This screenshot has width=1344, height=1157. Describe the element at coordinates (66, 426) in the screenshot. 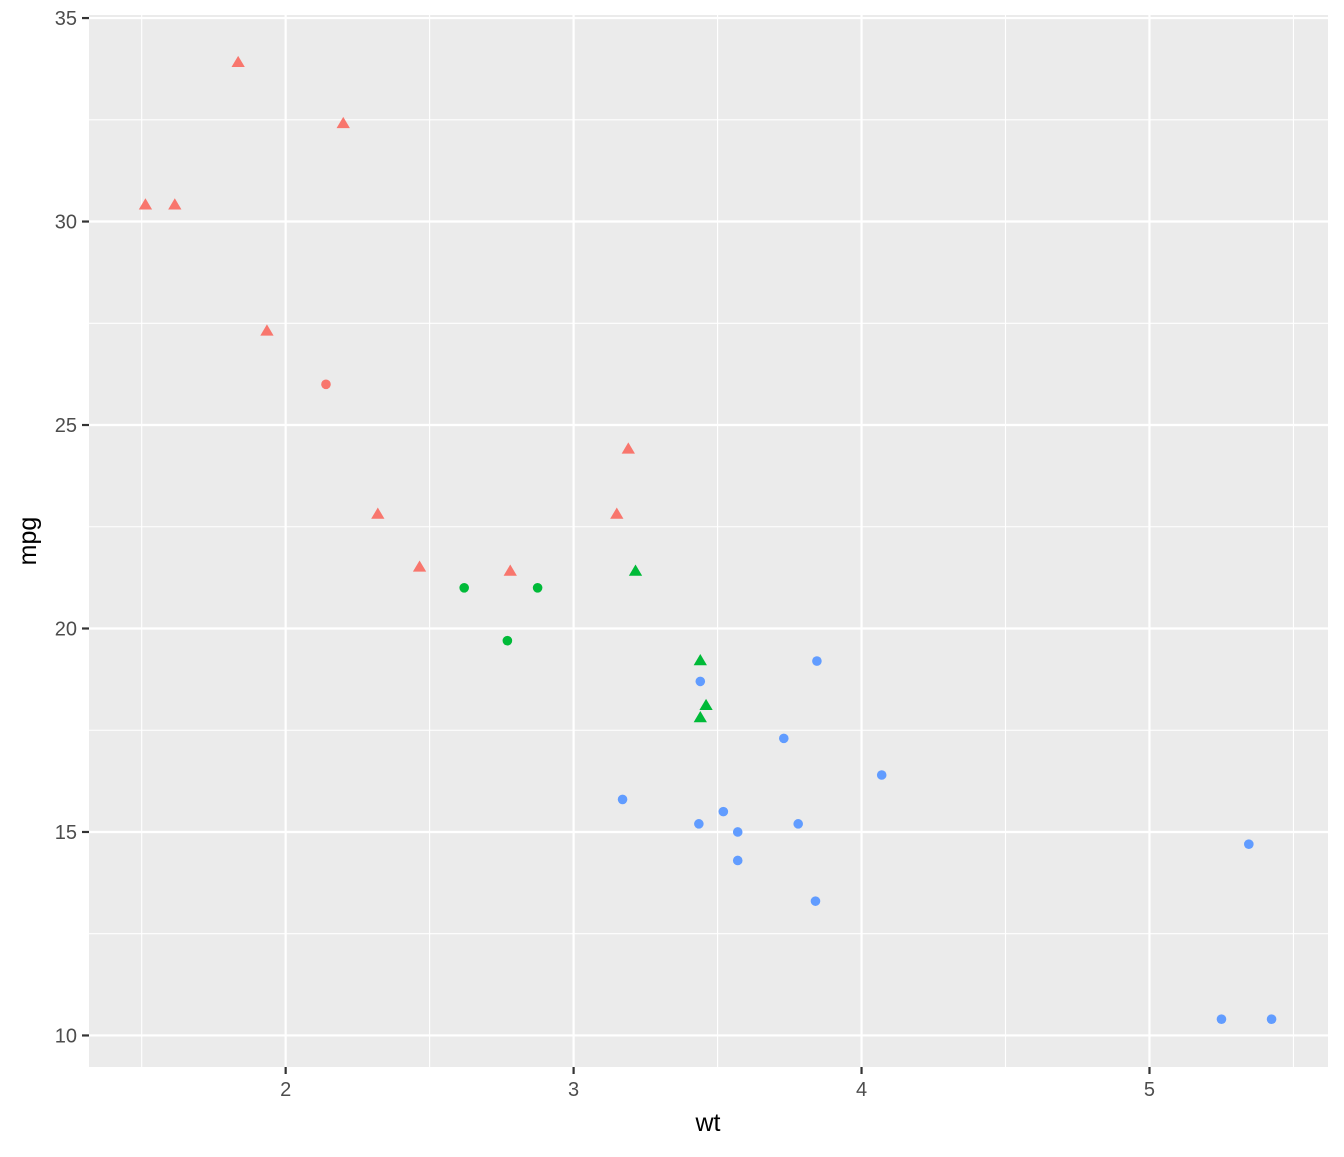

I see `y-tick-label: 25` at that location.